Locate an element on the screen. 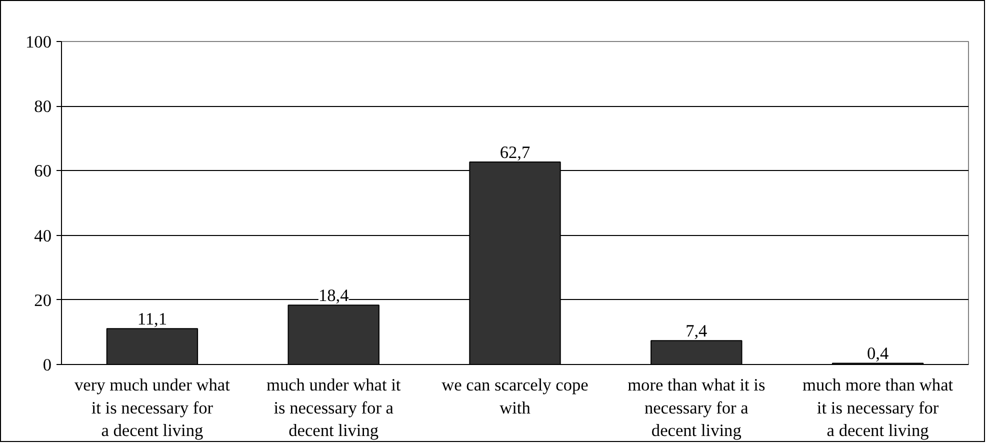 The width and height of the screenshot is (987, 444). y-tick-label: 60 is located at coordinates (43, 171).